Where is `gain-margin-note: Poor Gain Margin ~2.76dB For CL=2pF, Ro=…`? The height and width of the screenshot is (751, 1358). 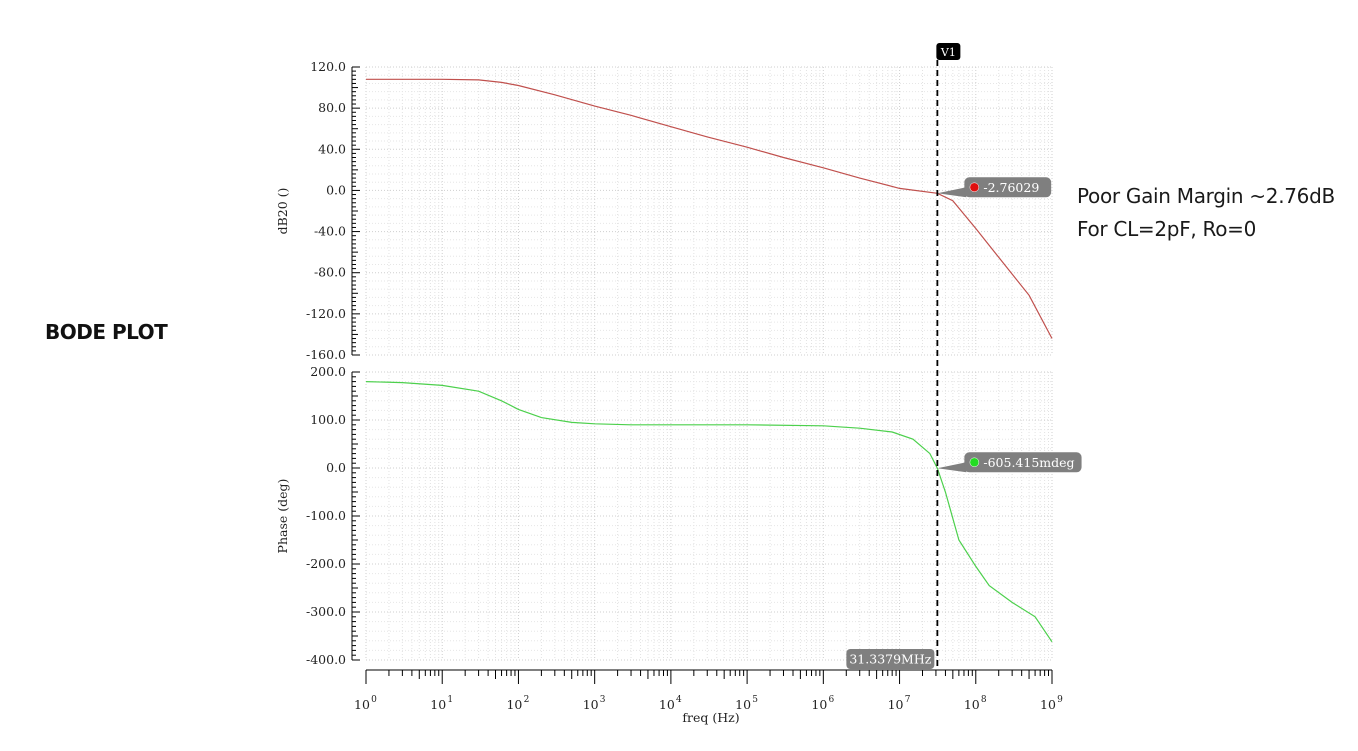 gain-margin-note: Poor Gain Margin ~2.76dB For CL=2pF, Ro=… is located at coordinates (1206, 213).